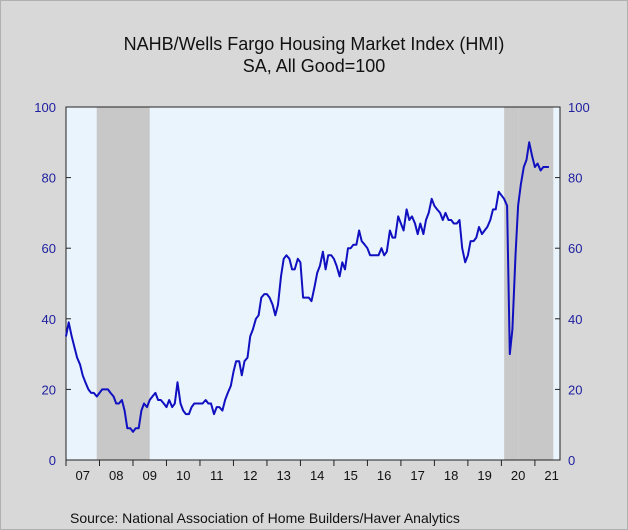 The width and height of the screenshot is (628, 530). What do you see at coordinates (579, 107) in the screenshot?
I see `y-tick-label-right: 100` at bounding box center [579, 107].